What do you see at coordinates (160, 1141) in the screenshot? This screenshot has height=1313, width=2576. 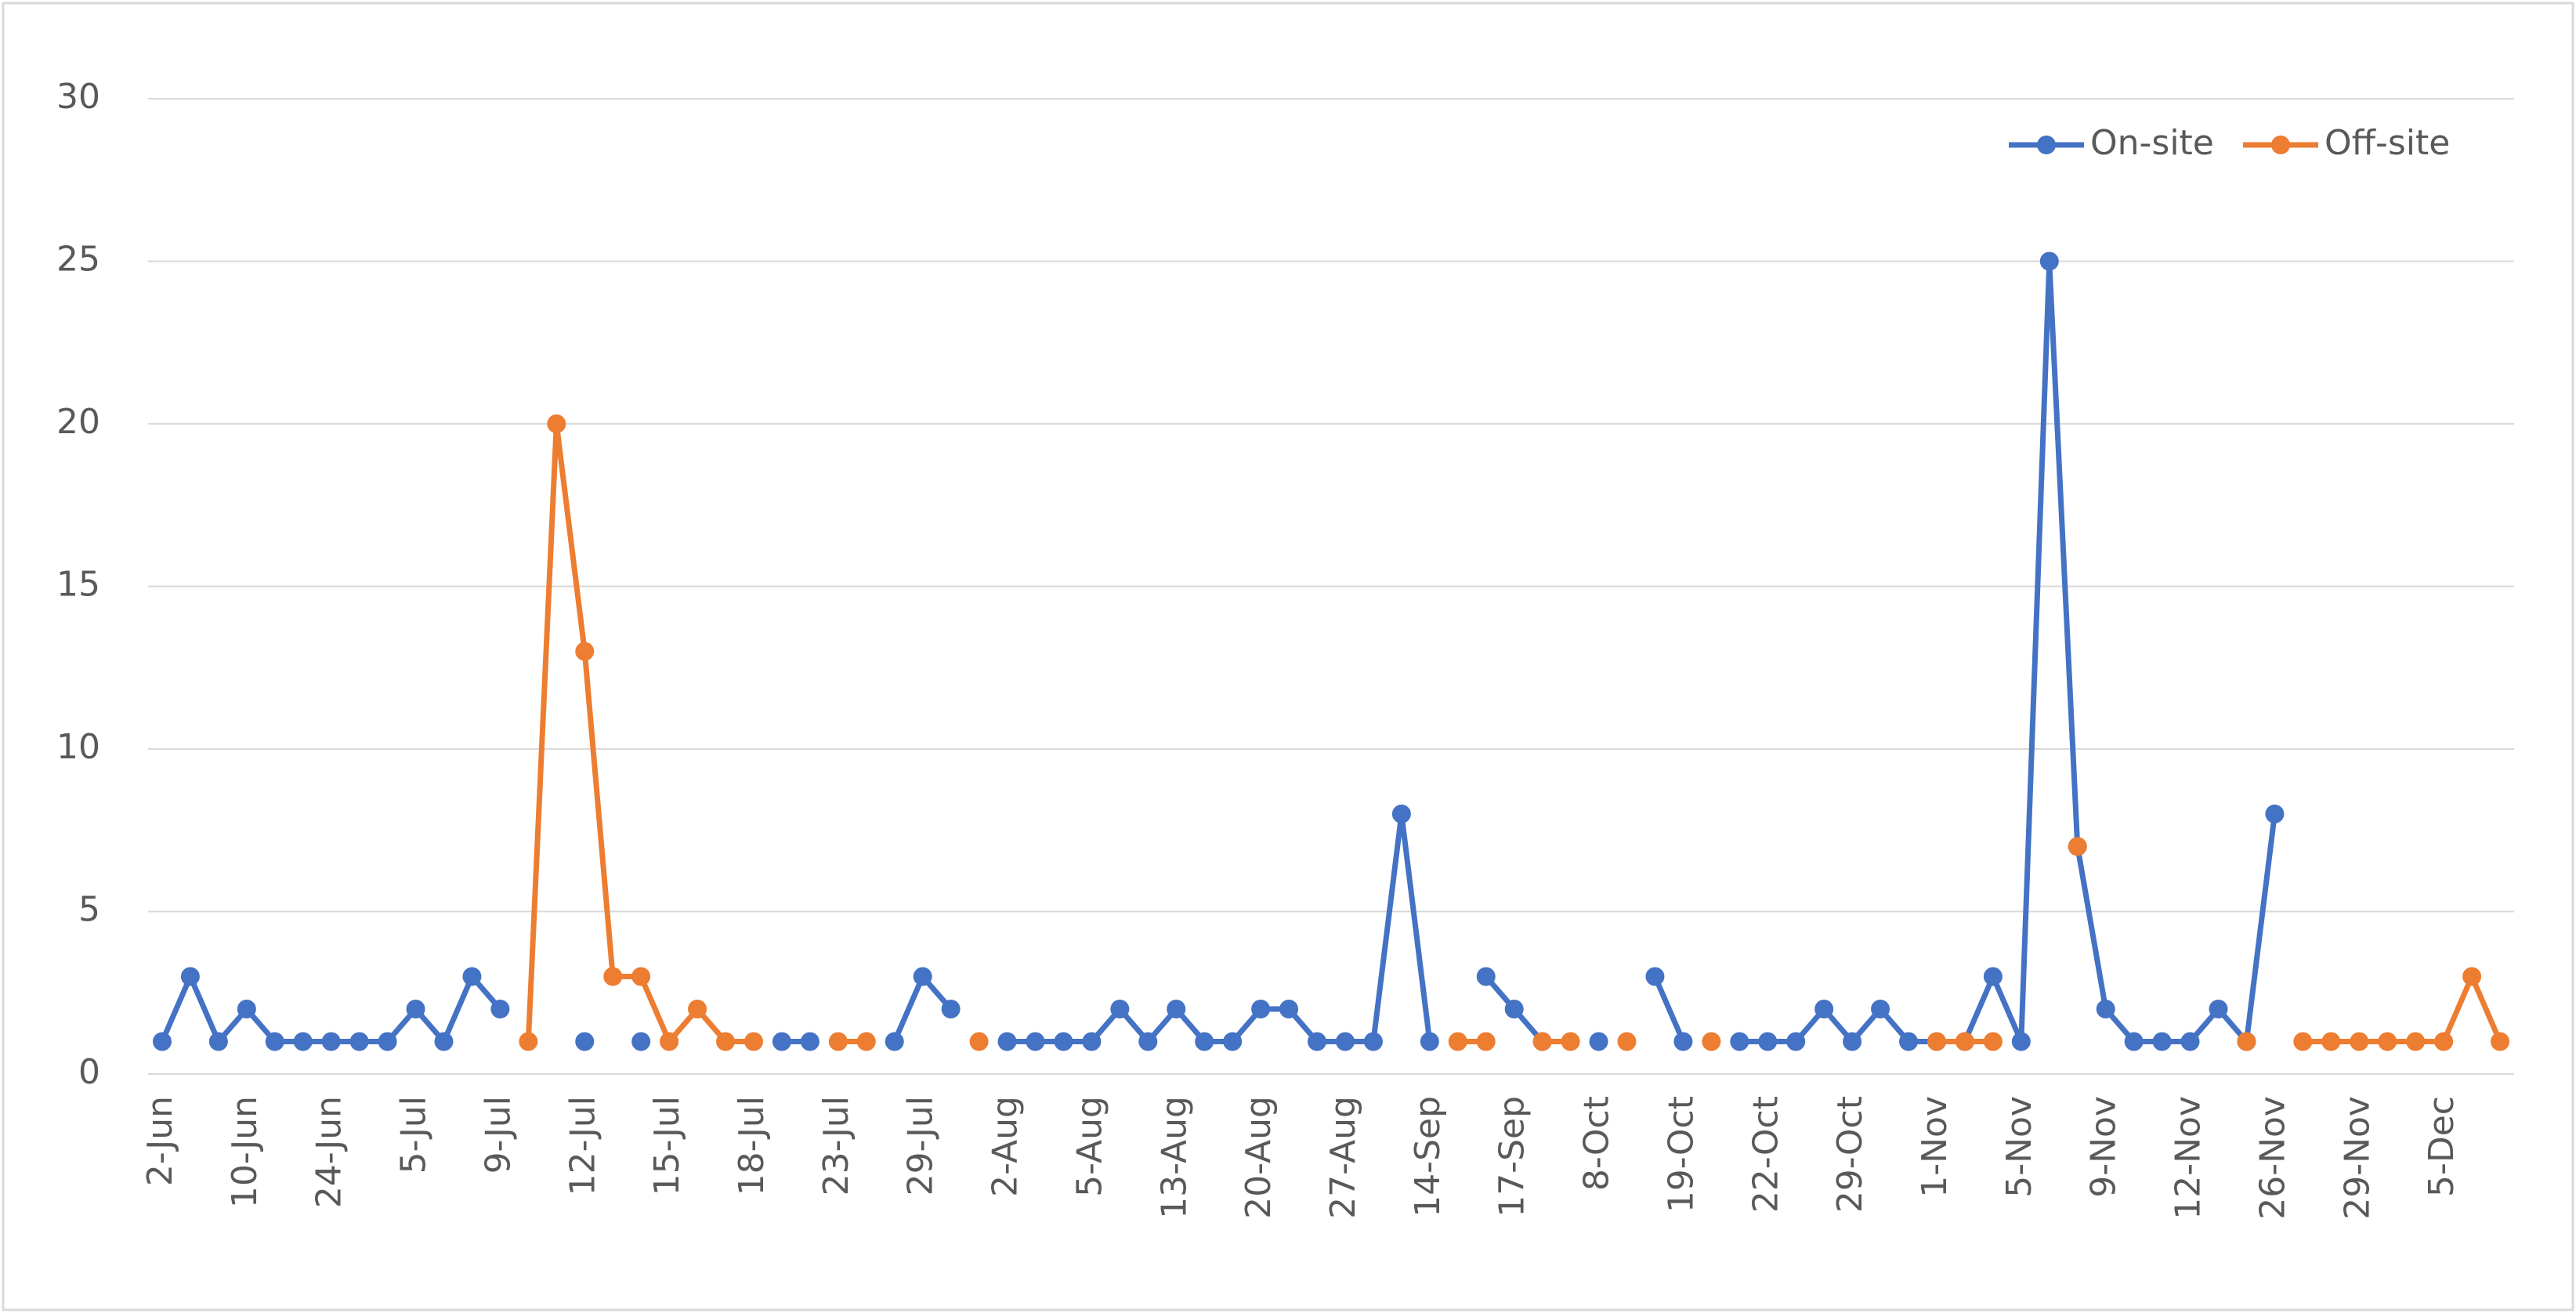 I see `x-tick-label: 2-Jun` at bounding box center [160, 1141].